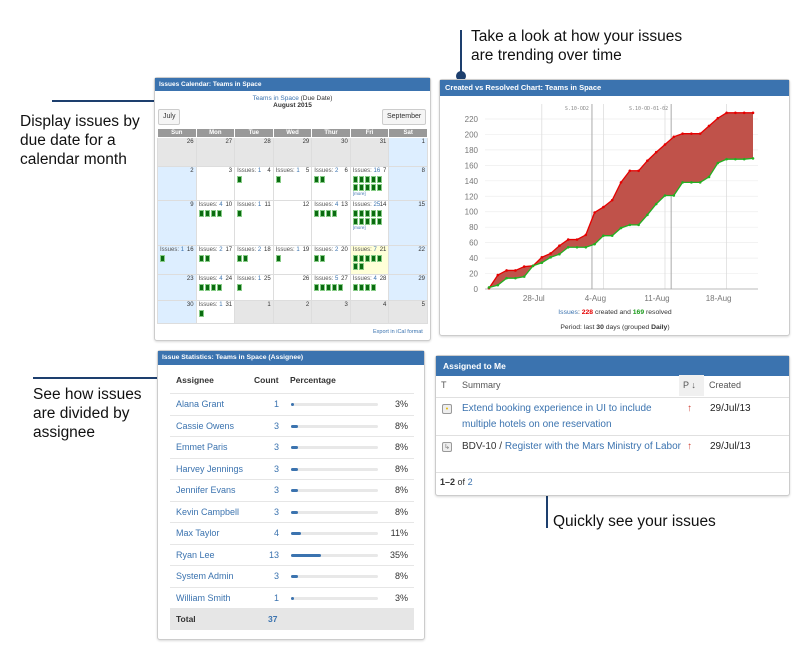 This screenshot has height=651, width=800. Describe the element at coordinates (369, 152) in the screenshot. I see `calendar-day: 31` at that location.